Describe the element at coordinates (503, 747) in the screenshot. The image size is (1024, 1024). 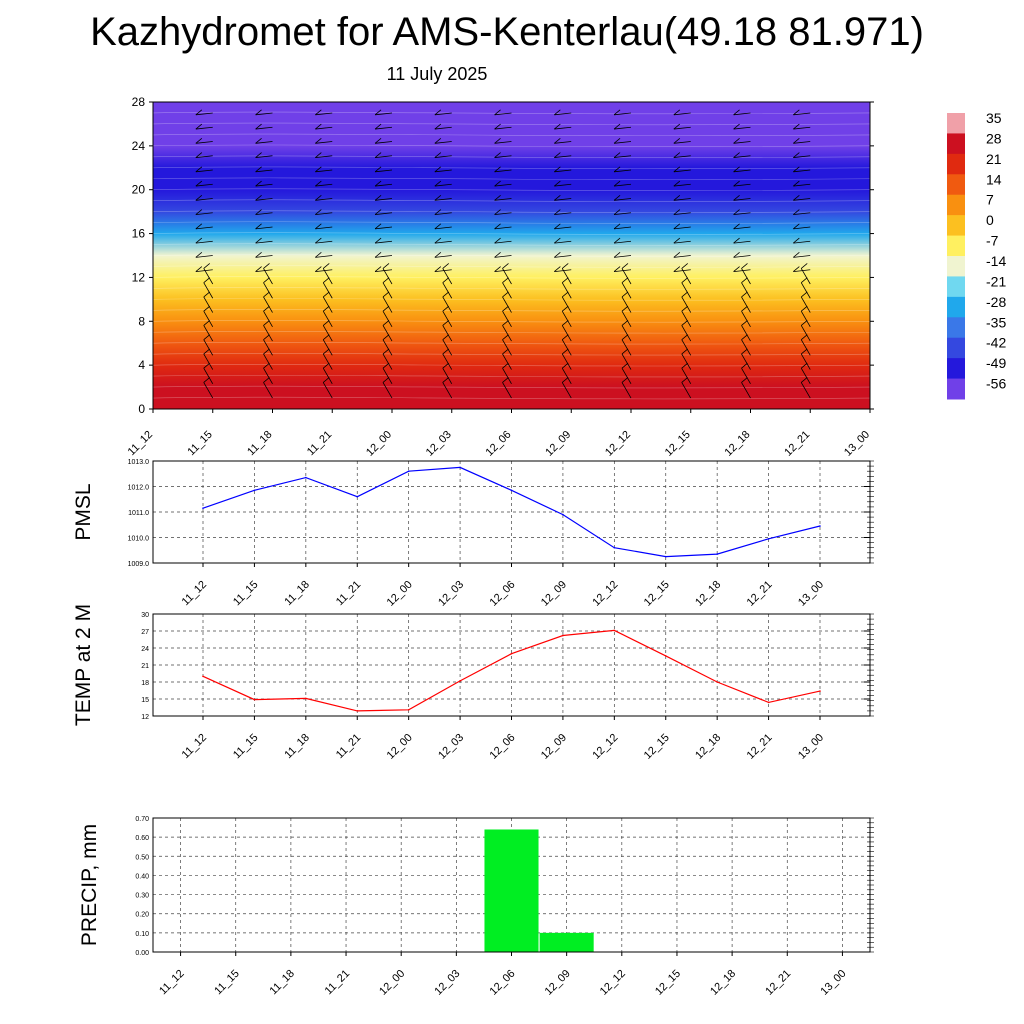
I see `x-tick-label: 12_06` at that location.